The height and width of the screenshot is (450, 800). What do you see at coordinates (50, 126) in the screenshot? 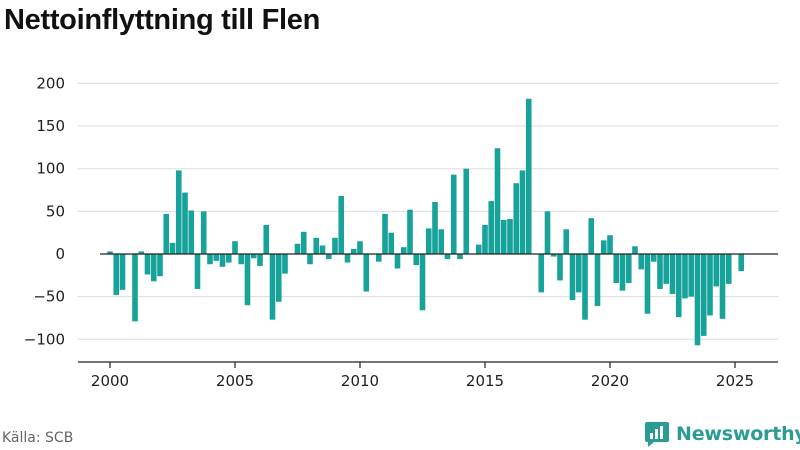
I see `y-tick-label: 150` at bounding box center [50, 126].